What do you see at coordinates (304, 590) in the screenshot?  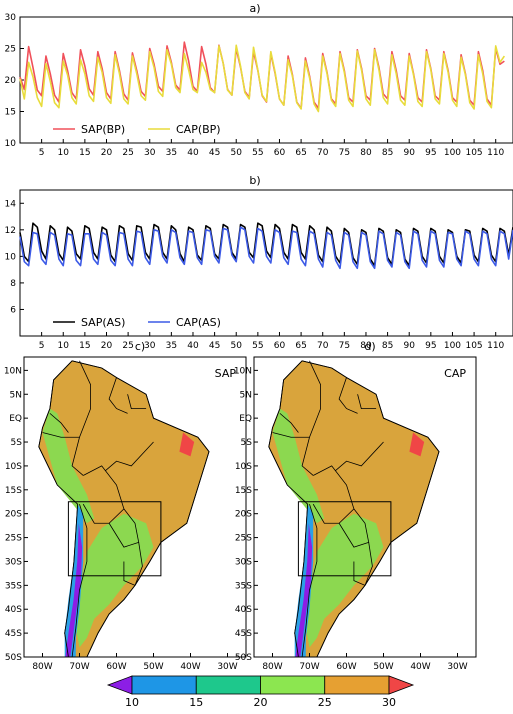 I see `andes-high-region` at bounding box center [304, 590].